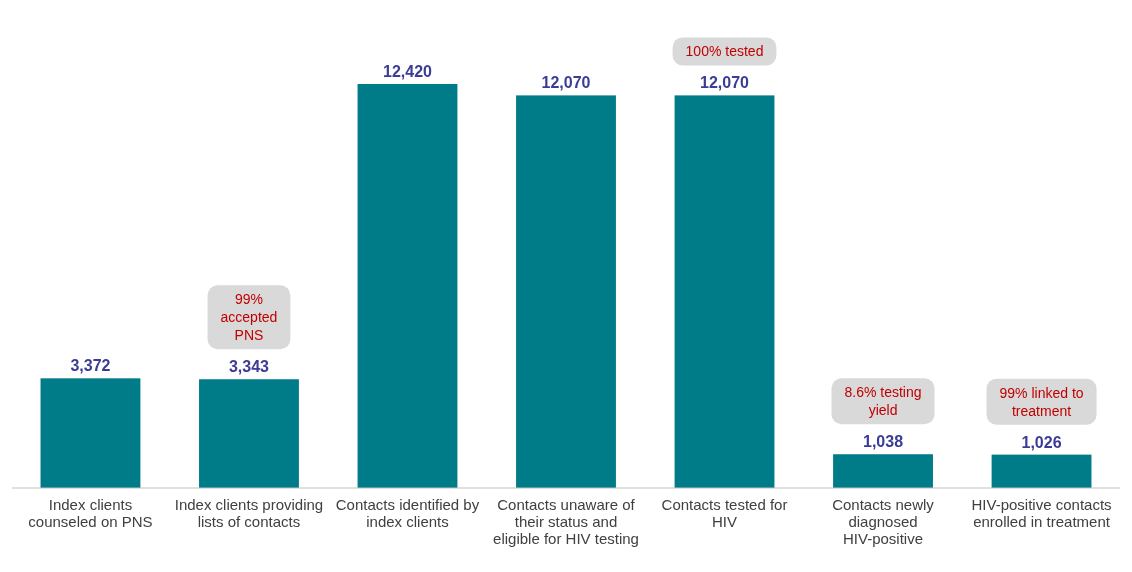  What do you see at coordinates (724, 51) in the screenshot?
I see `annotation: 100% tested` at bounding box center [724, 51].